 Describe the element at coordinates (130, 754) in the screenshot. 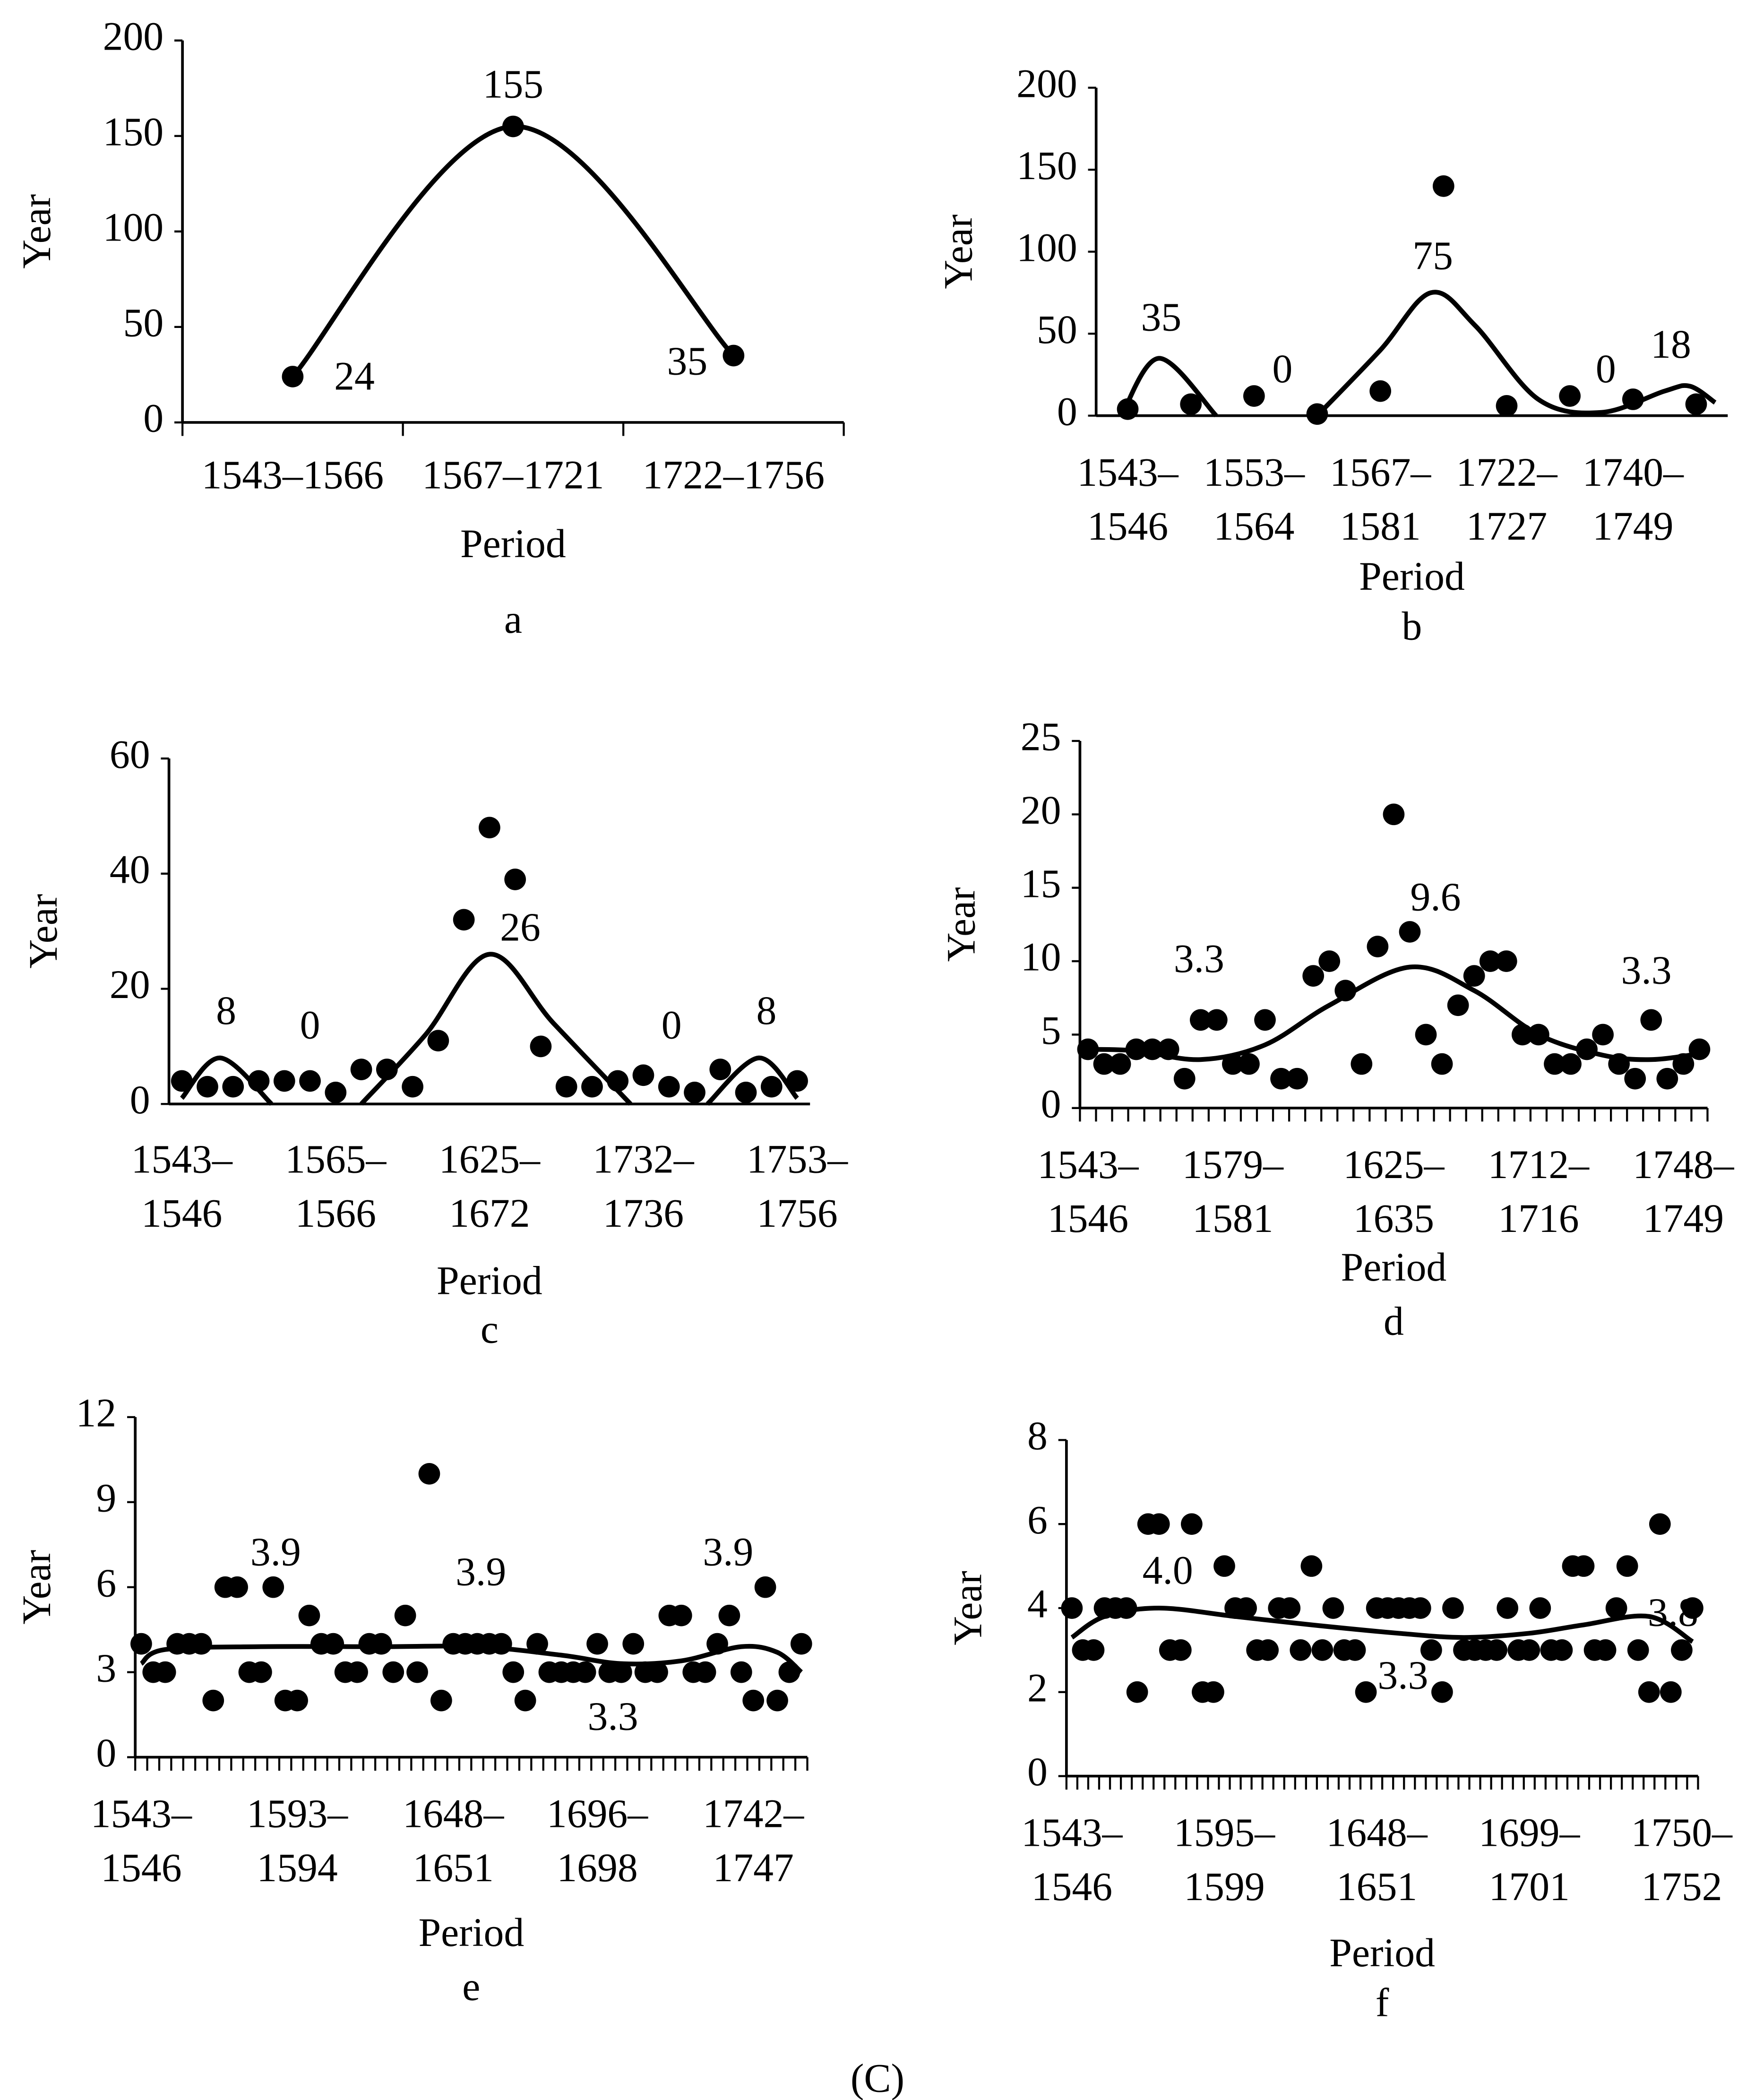

I see `y-tick-label: 60` at that location.